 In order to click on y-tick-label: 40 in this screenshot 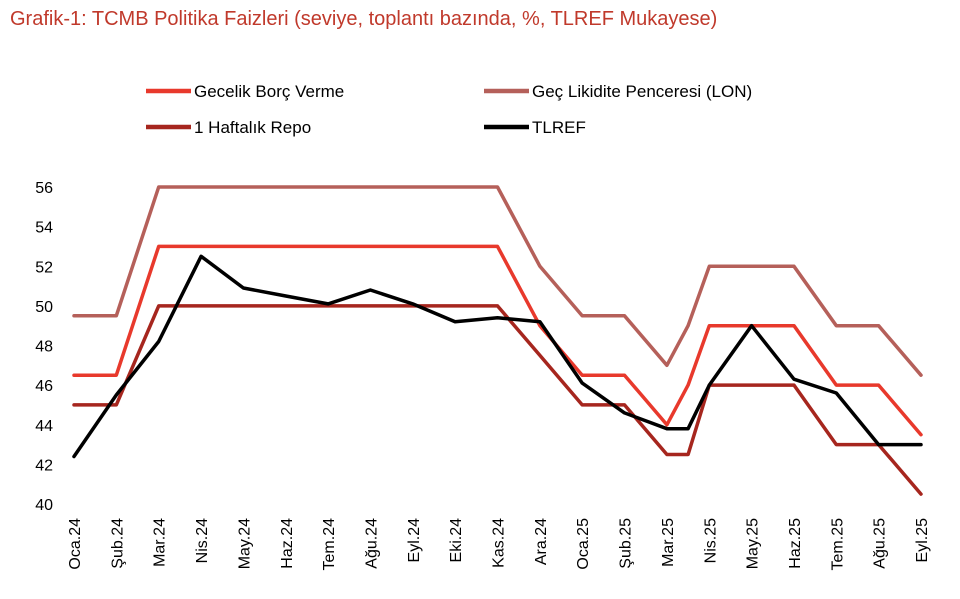, I will do `click(44, 505)`.